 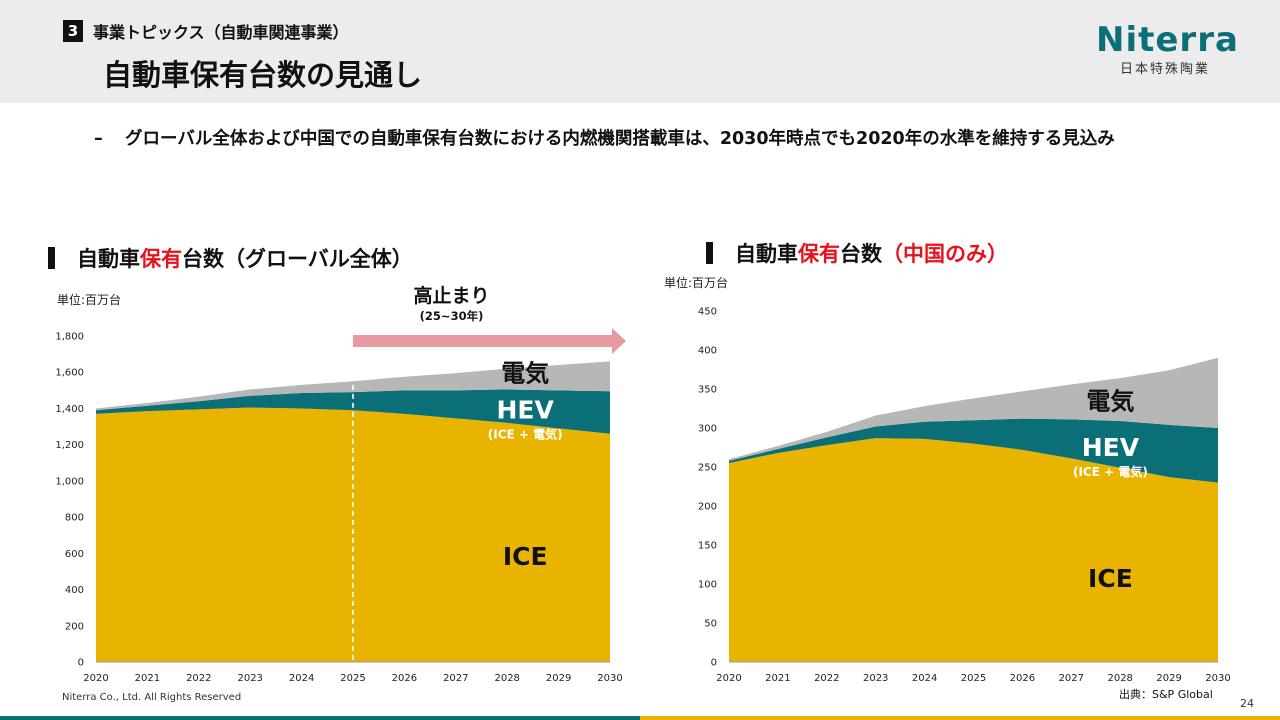 What do you see at coordinates (1166, 694) in the screenshot?
I see `source-note: 出典：S&P Global` at bounding box center [1166, 694].